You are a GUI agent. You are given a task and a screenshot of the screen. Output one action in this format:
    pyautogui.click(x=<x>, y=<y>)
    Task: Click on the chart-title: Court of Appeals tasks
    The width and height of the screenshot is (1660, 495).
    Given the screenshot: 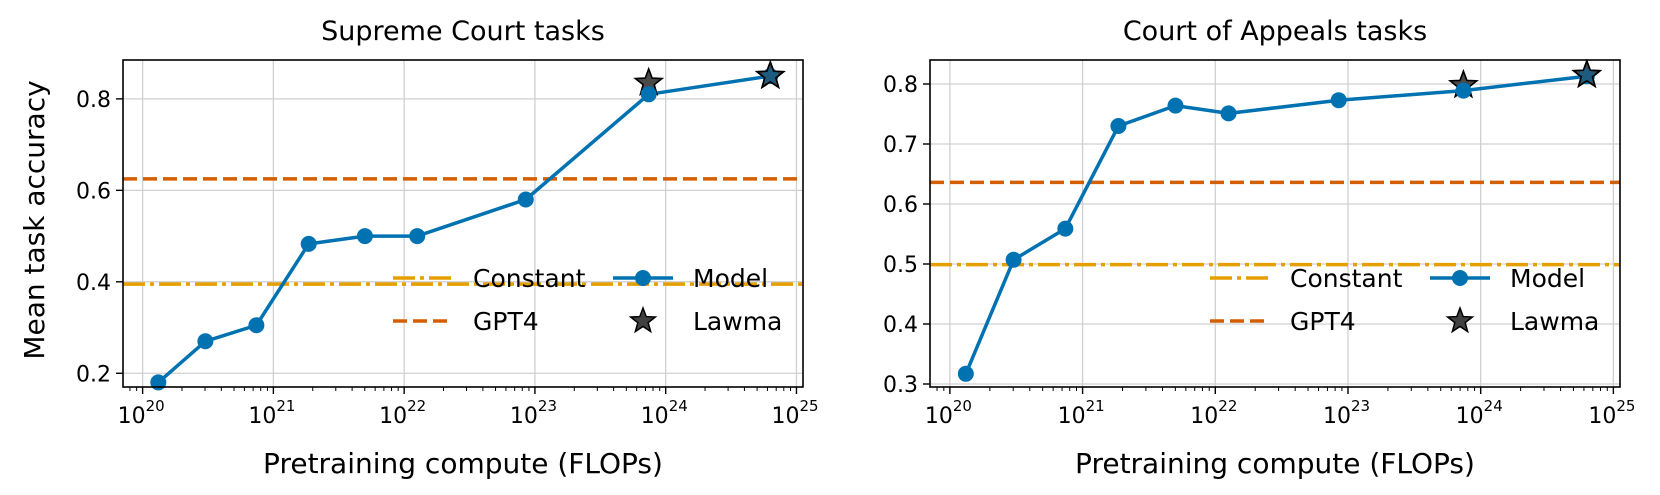 What is the action you would take?
    pyautogui.click(x=1275, y=31)
    